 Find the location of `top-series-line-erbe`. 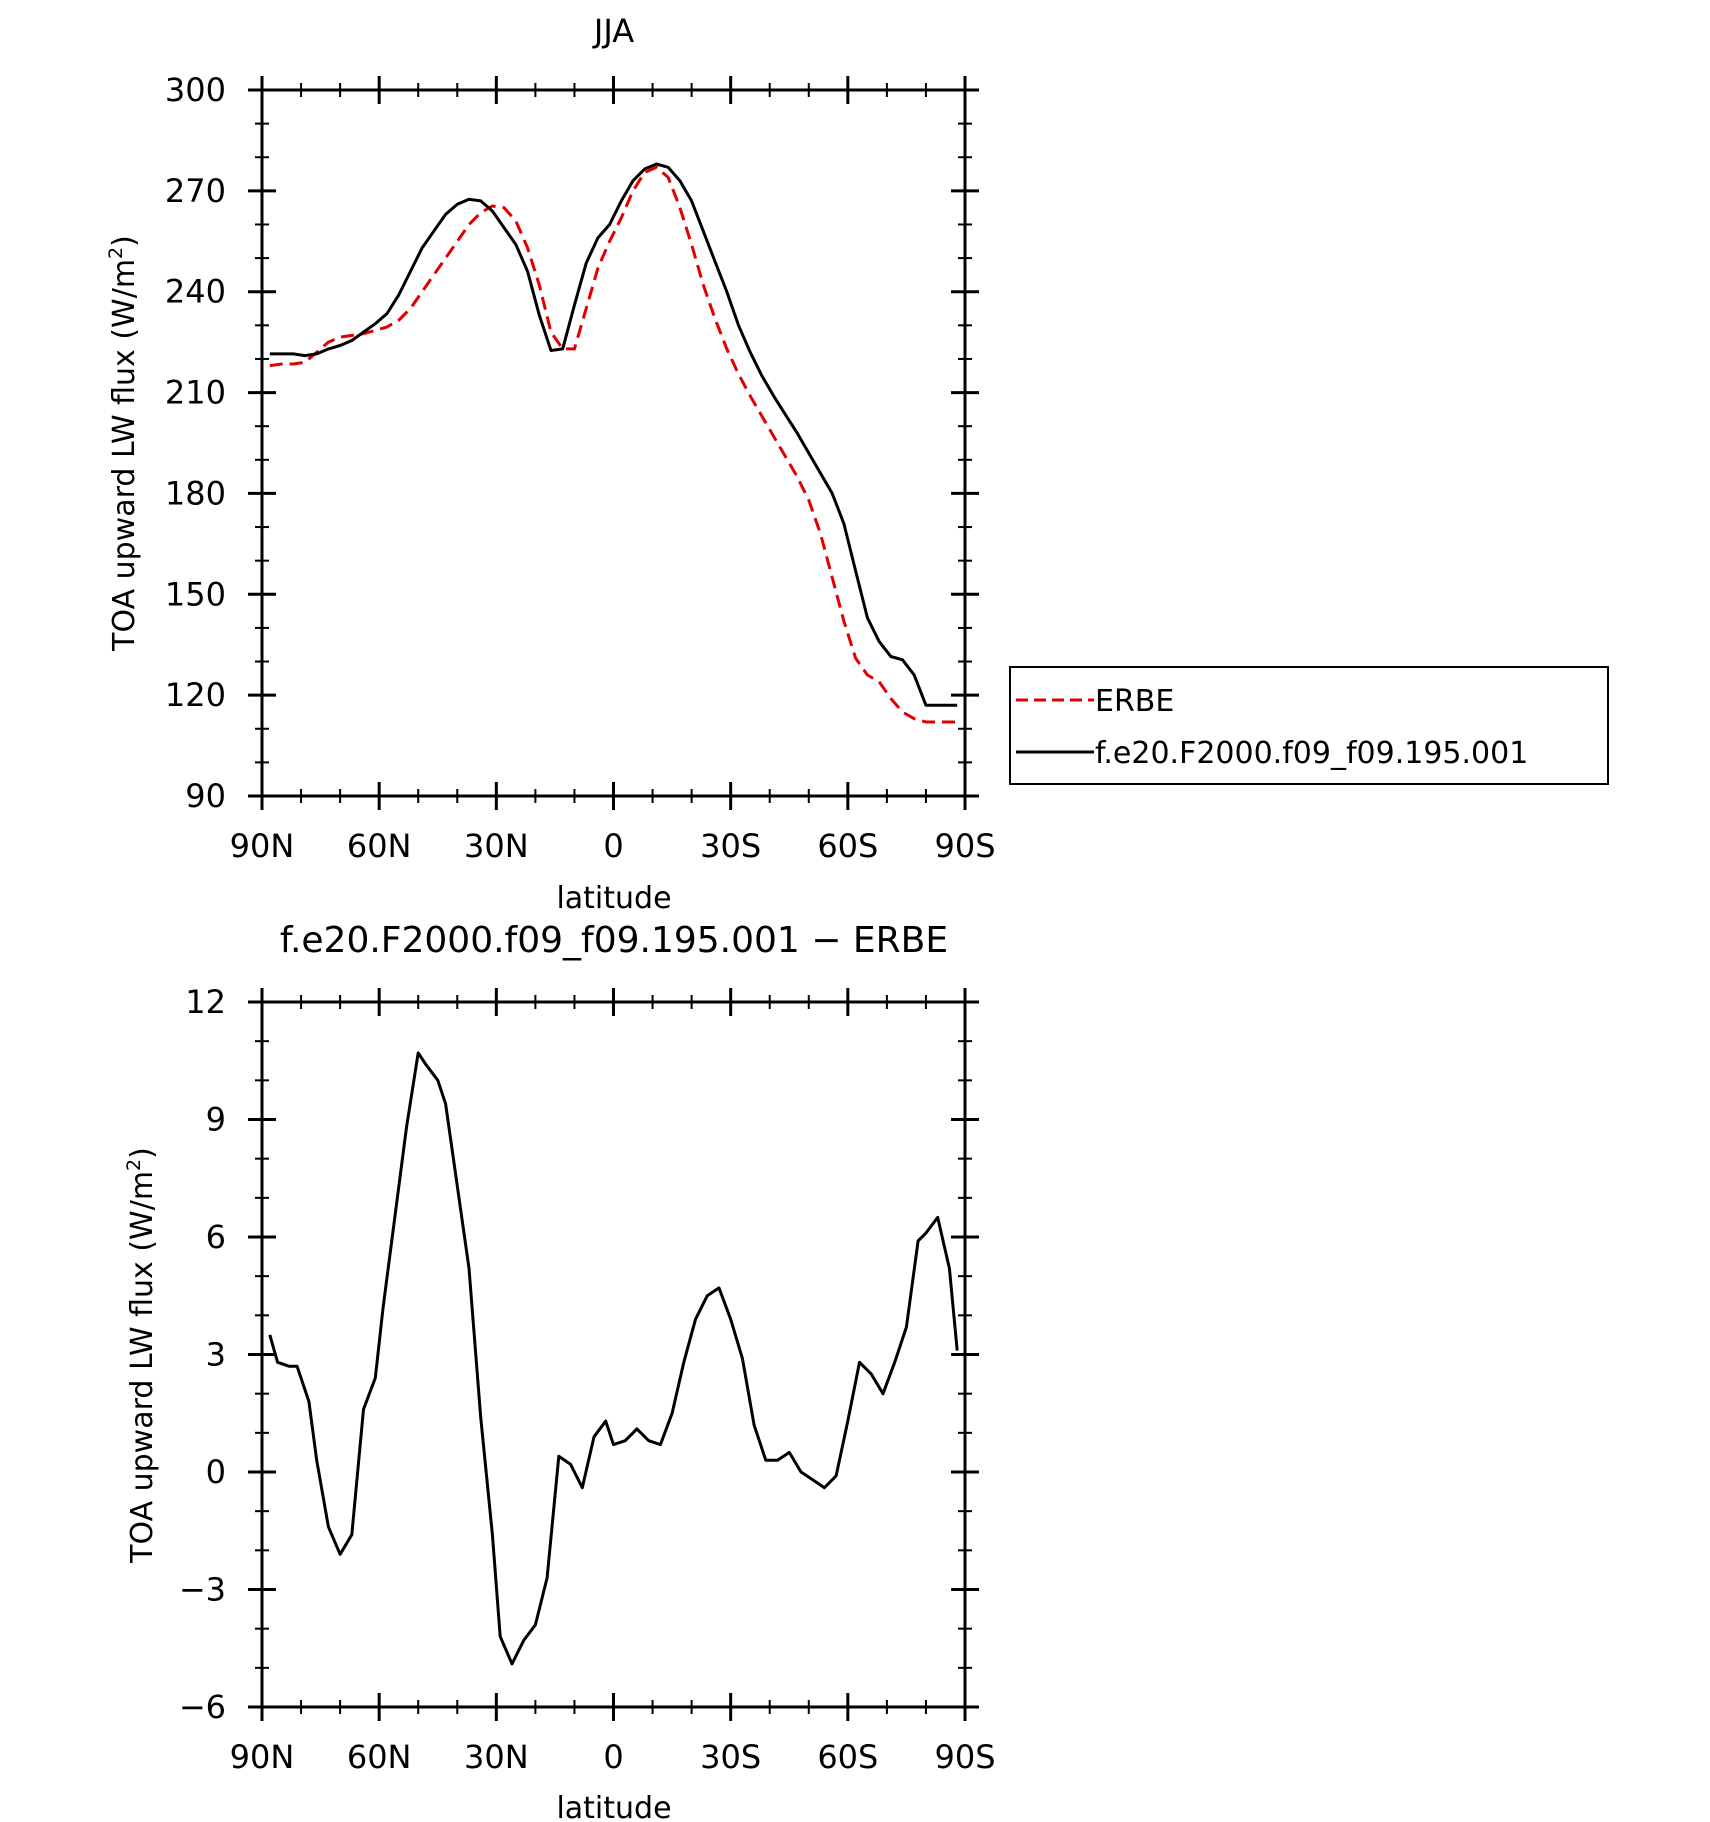

top-series-line-erbe is located at coordinates (613, 444).